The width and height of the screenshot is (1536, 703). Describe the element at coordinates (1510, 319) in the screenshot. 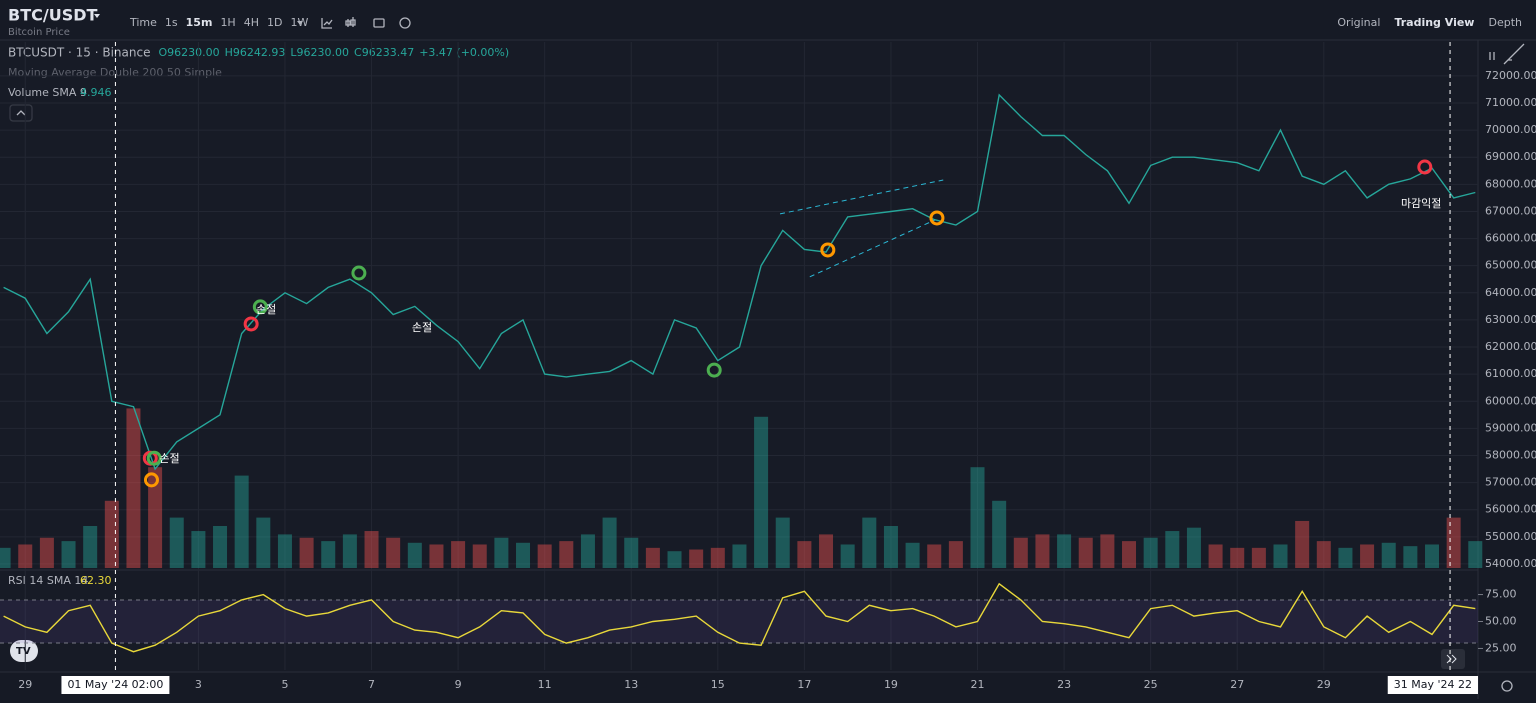

I see `y-tick-label: 63000.00` at that location.